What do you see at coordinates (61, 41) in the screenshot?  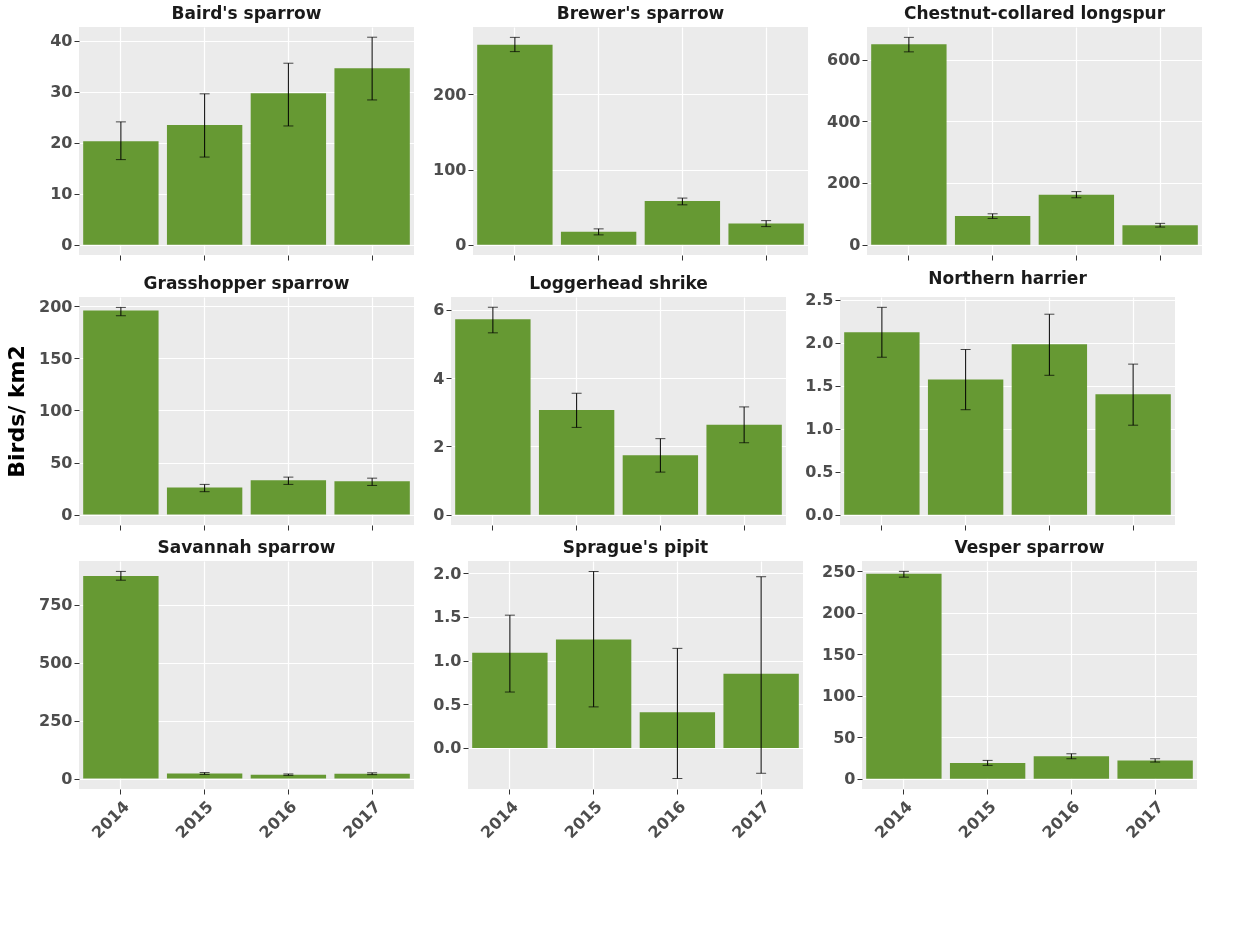 I see `y-tick-label: 40` at bounding box center [61, 41].